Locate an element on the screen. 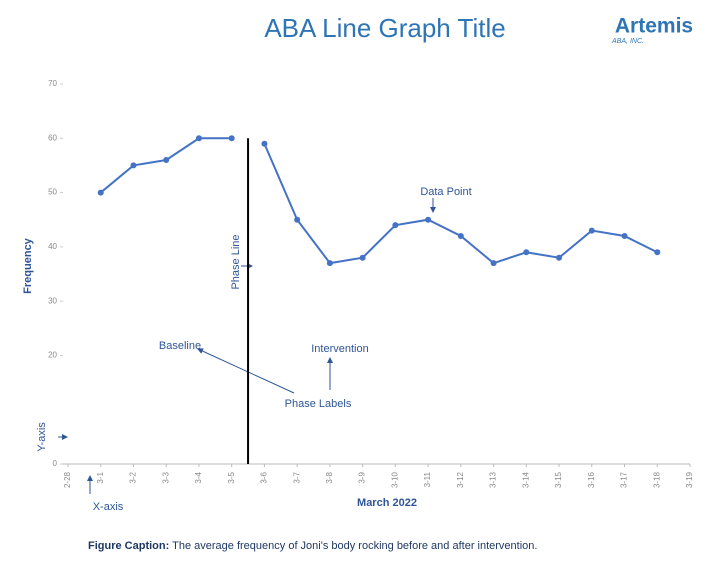  annotation: Y-axis is located at coordinates (42, 437).